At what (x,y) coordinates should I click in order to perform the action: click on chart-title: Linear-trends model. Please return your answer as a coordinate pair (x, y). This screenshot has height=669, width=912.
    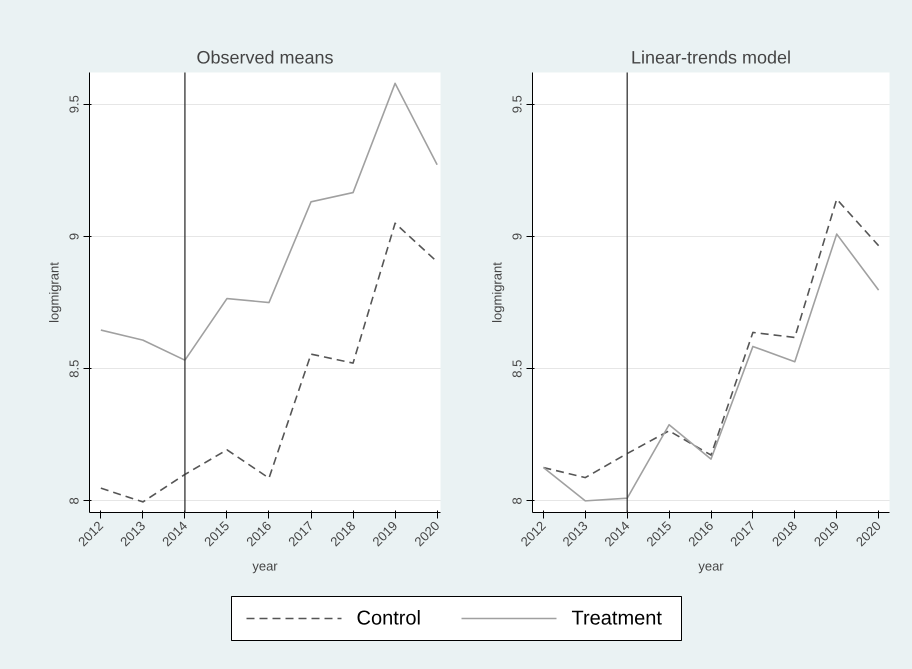
    Looking at the image, I should click on (711, 58).